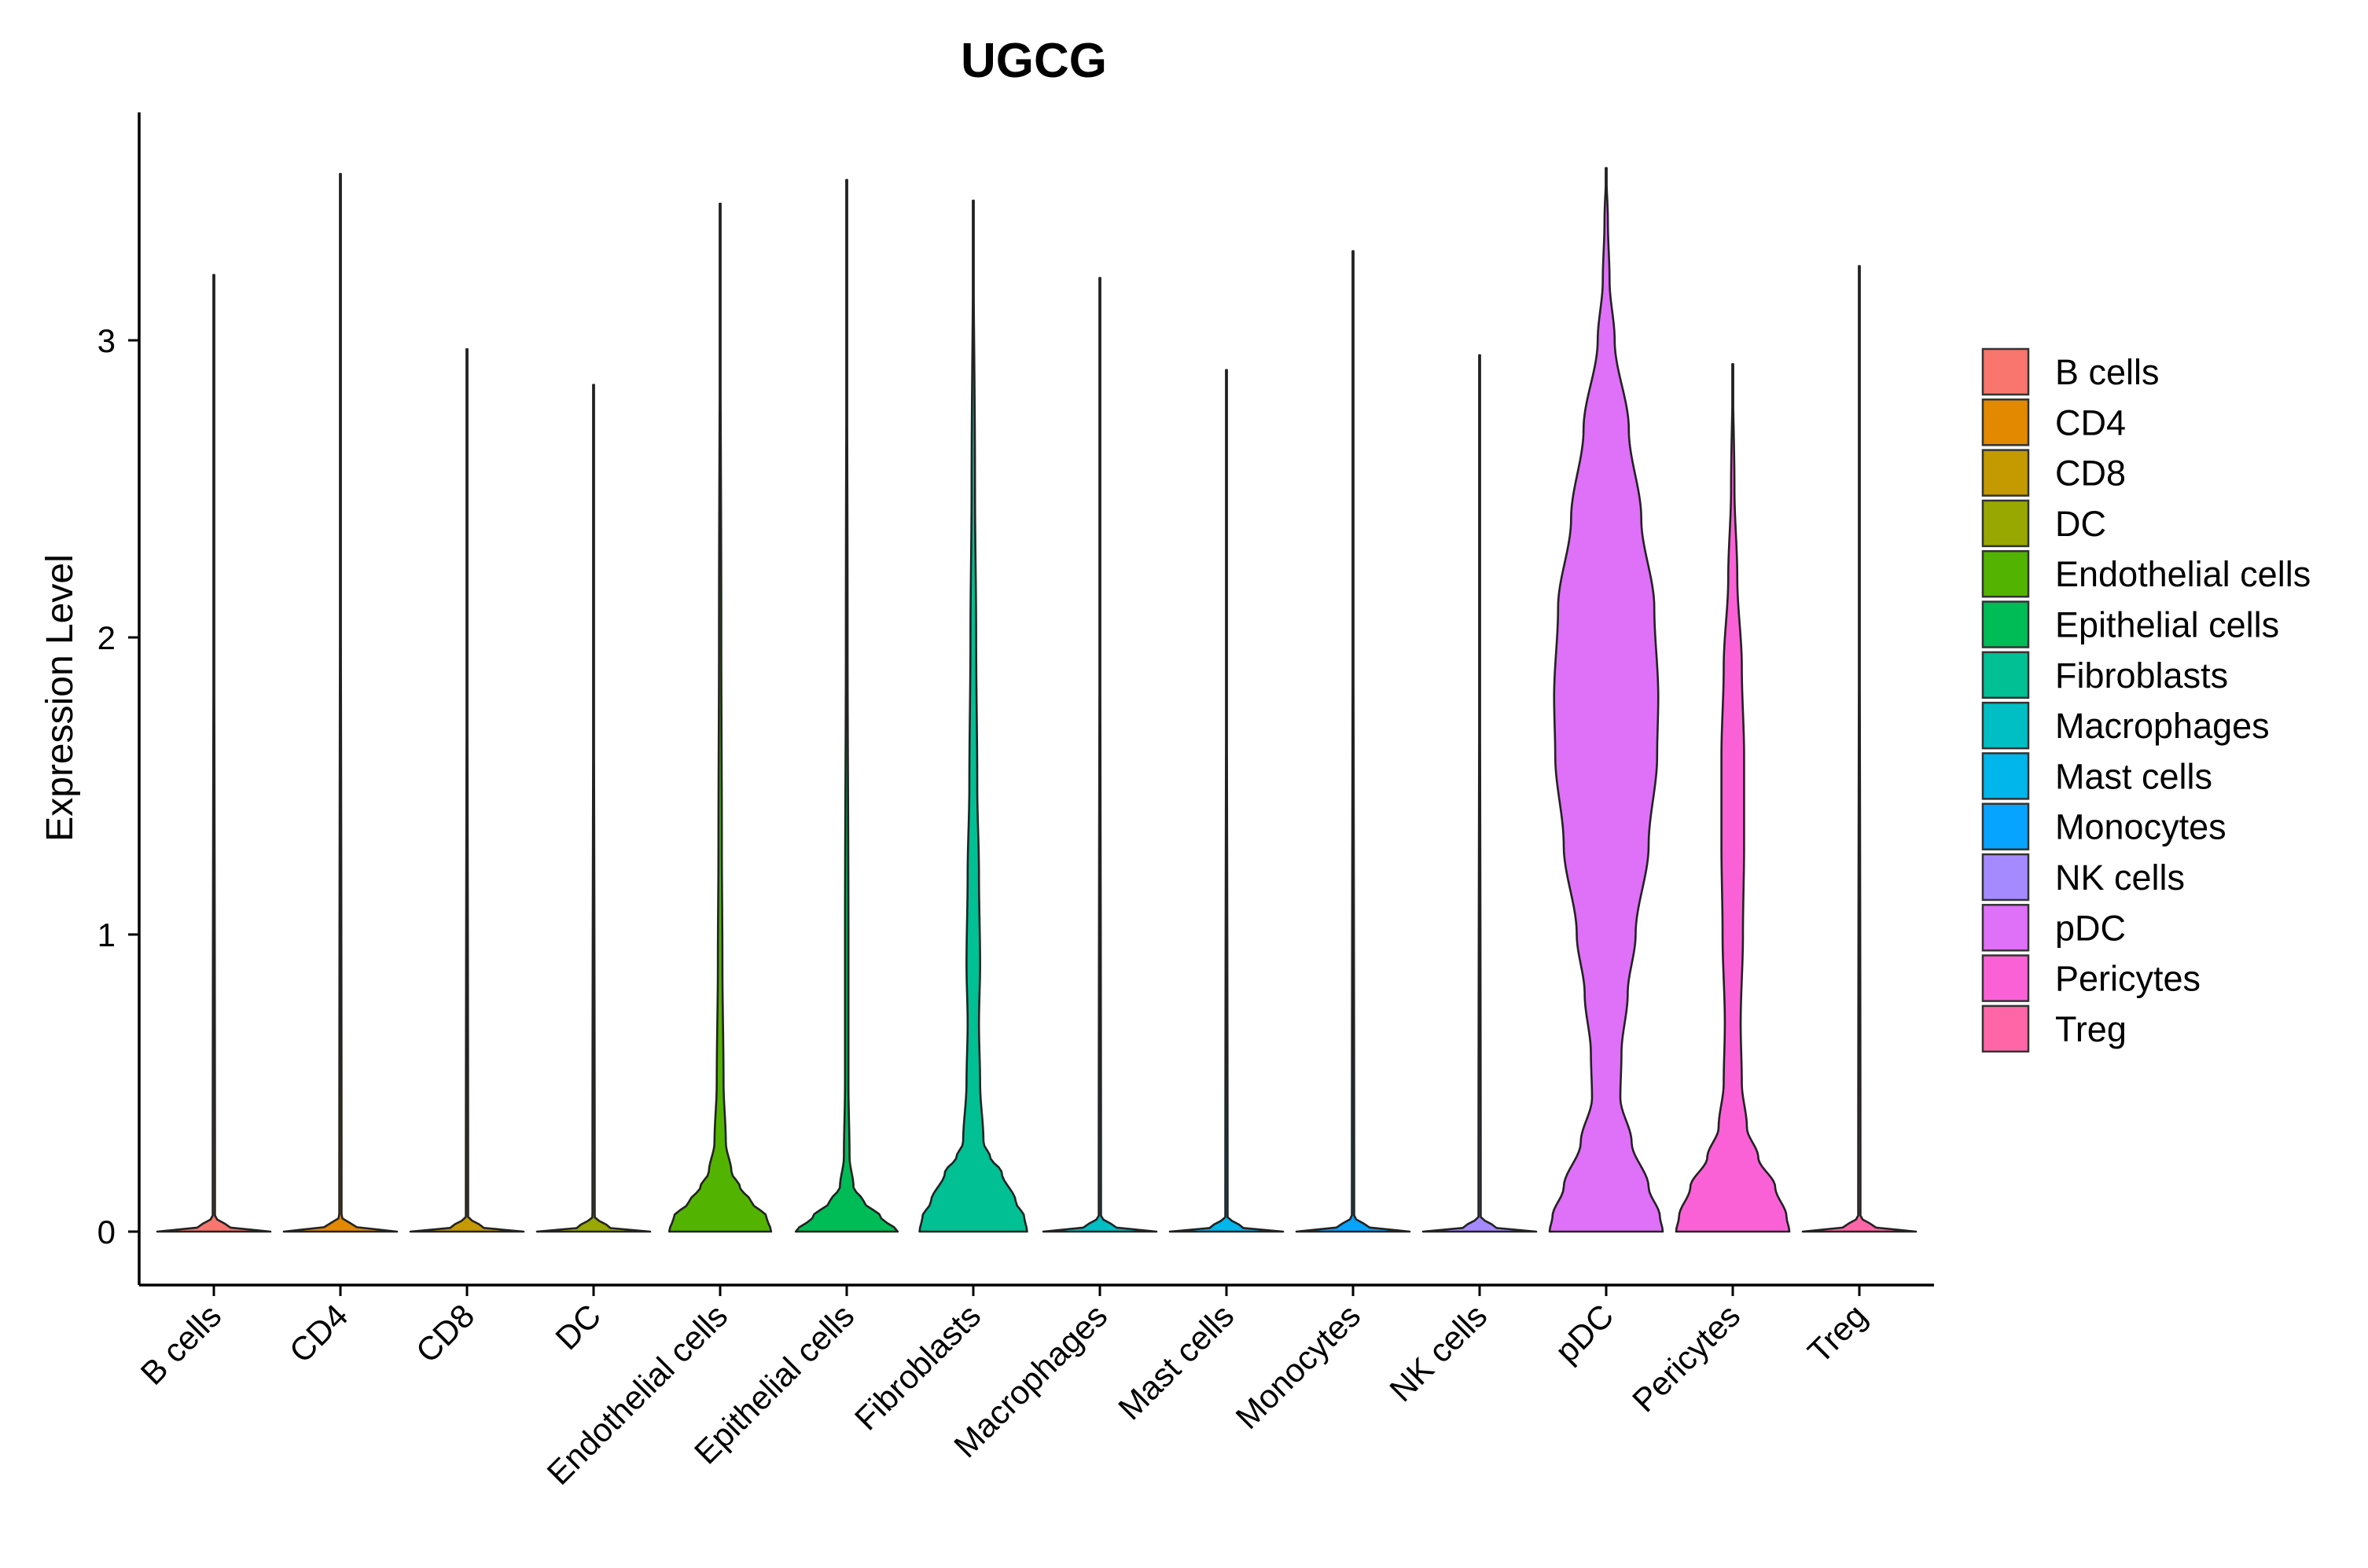 This screenshot has width=2368, height=1568. What do you see at coordinates (2107, 372) in the screenshot?
I see `legend-label-b-cells: B cells` at bounding box center [2107, 372].